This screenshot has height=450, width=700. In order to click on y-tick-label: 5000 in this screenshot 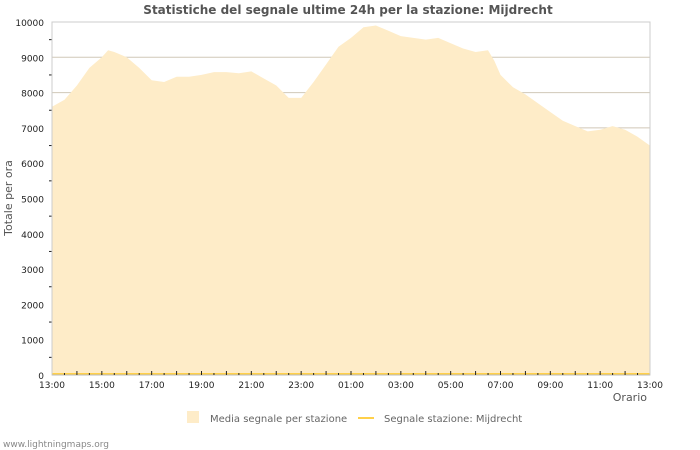, I will do `click(32, 201)`.